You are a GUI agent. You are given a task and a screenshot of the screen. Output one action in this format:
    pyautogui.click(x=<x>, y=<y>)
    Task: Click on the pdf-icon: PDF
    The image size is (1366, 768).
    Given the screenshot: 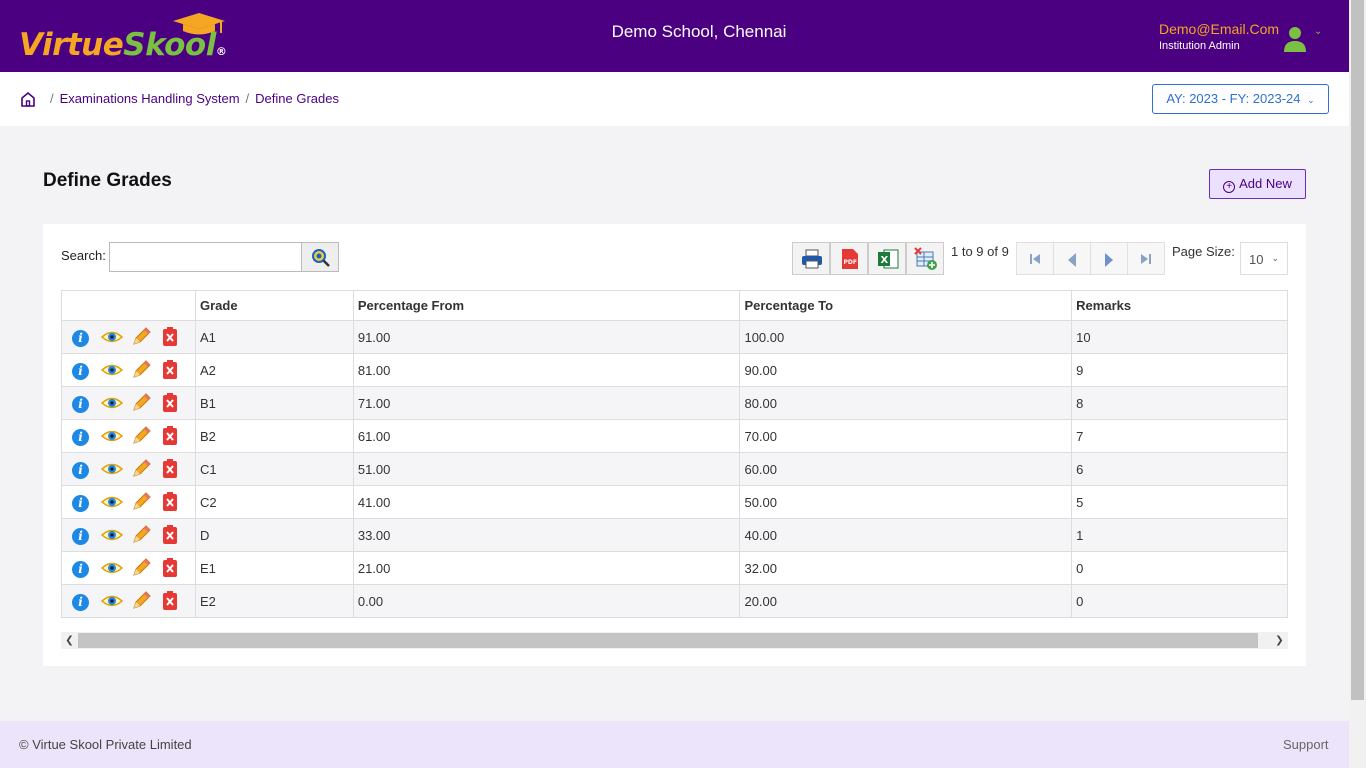 What is the action you would take?
    pyautogui.click(x=850, y=259)
    